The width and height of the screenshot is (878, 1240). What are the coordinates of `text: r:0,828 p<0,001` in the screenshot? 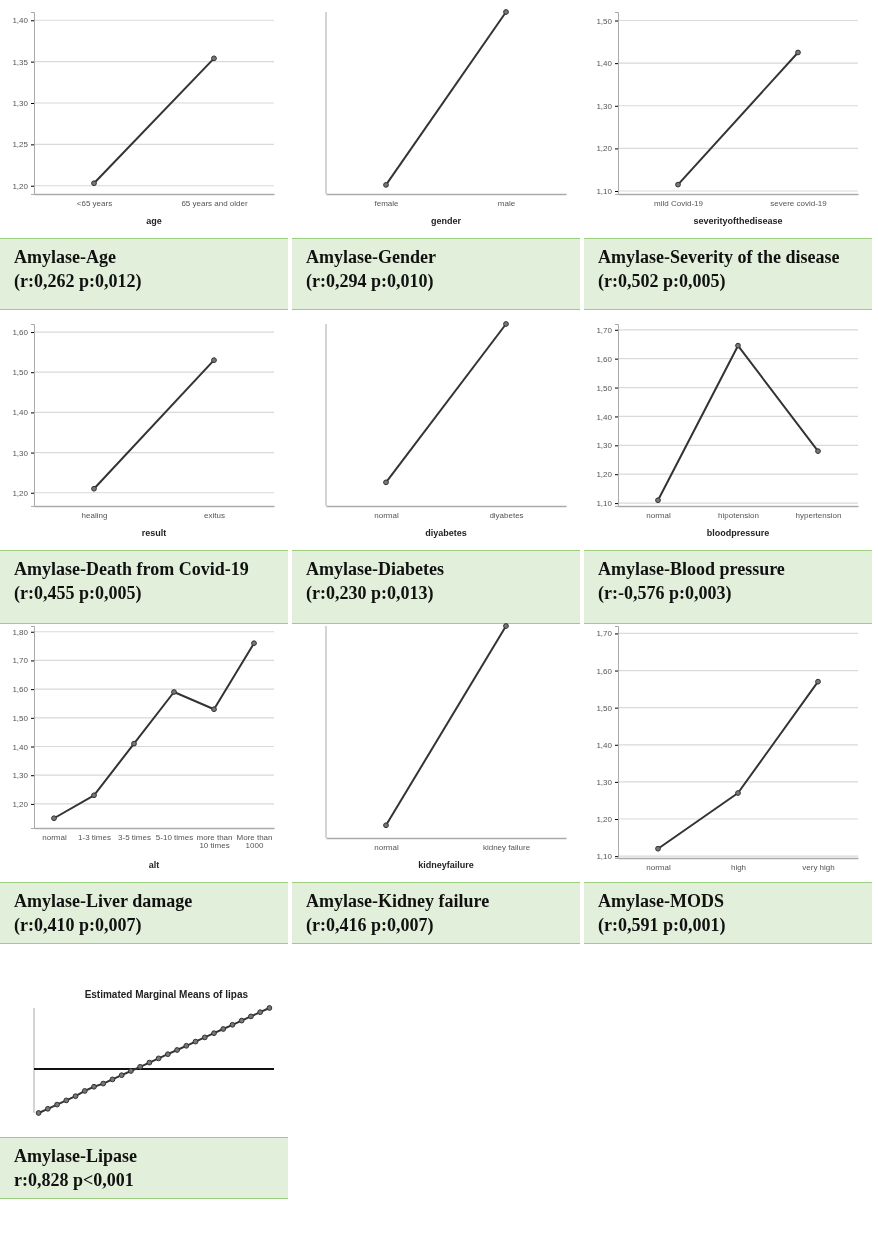 It's located at (74, 1180).